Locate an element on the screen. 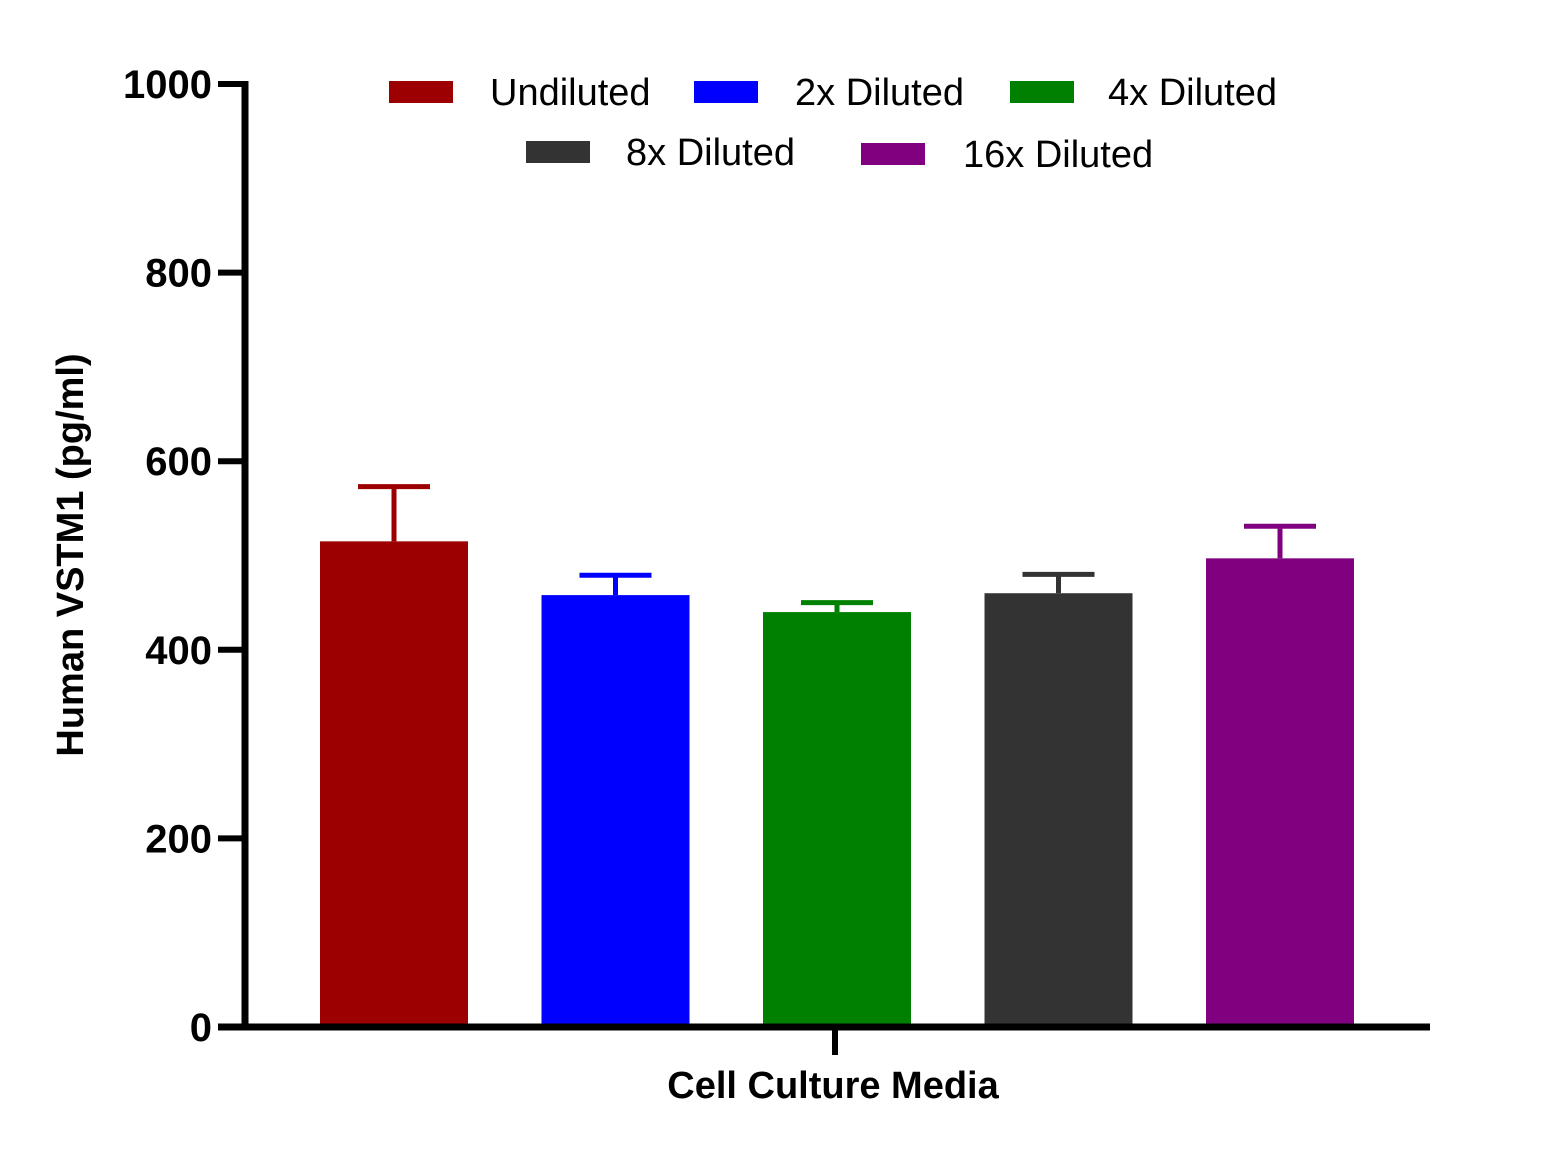  y-tick-label: 0 is located at coordinates (201, 1028).